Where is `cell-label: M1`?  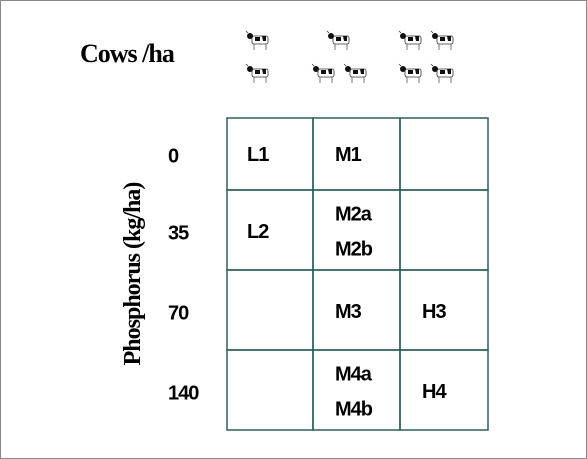 cell-label: M1 is located at coordinates (348, 155).